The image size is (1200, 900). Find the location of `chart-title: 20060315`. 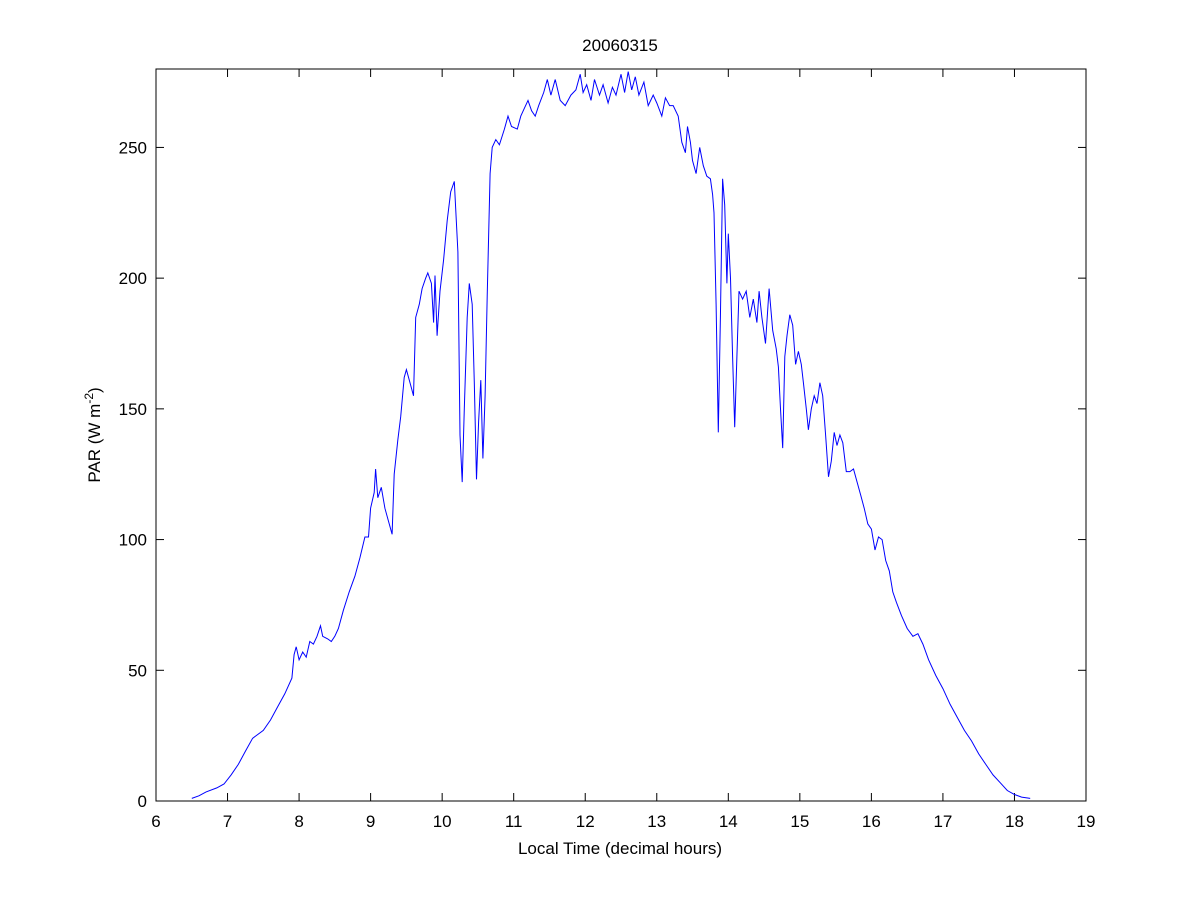

chart-title: 20060315 is located at coordinates (620, 45).